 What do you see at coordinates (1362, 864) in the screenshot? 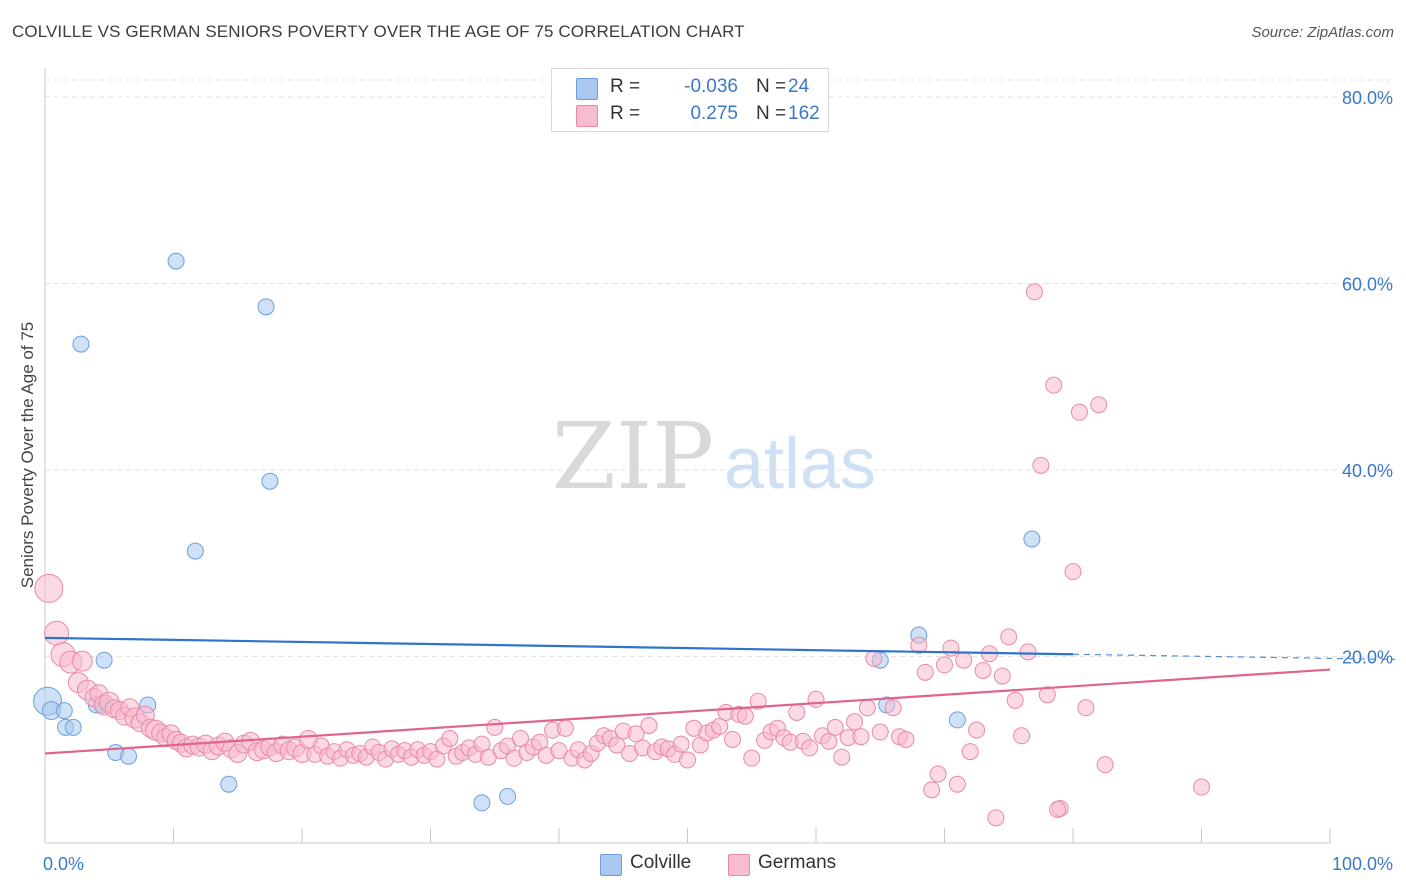
I see `x-tick-label-1: 100.0%` at bounding box center [1362, 864].